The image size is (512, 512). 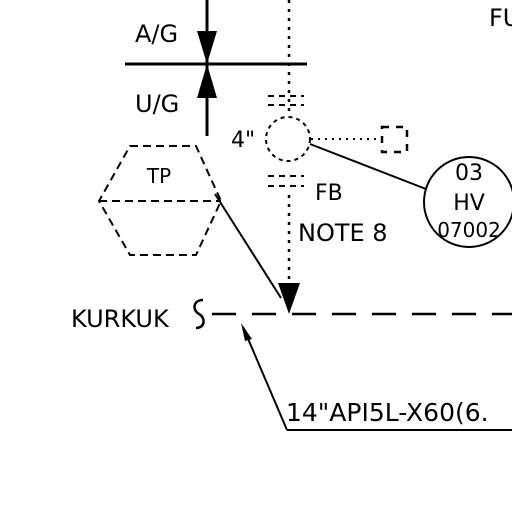 I want to click on above-ground-label: A/G, so click(x=156, y=34).